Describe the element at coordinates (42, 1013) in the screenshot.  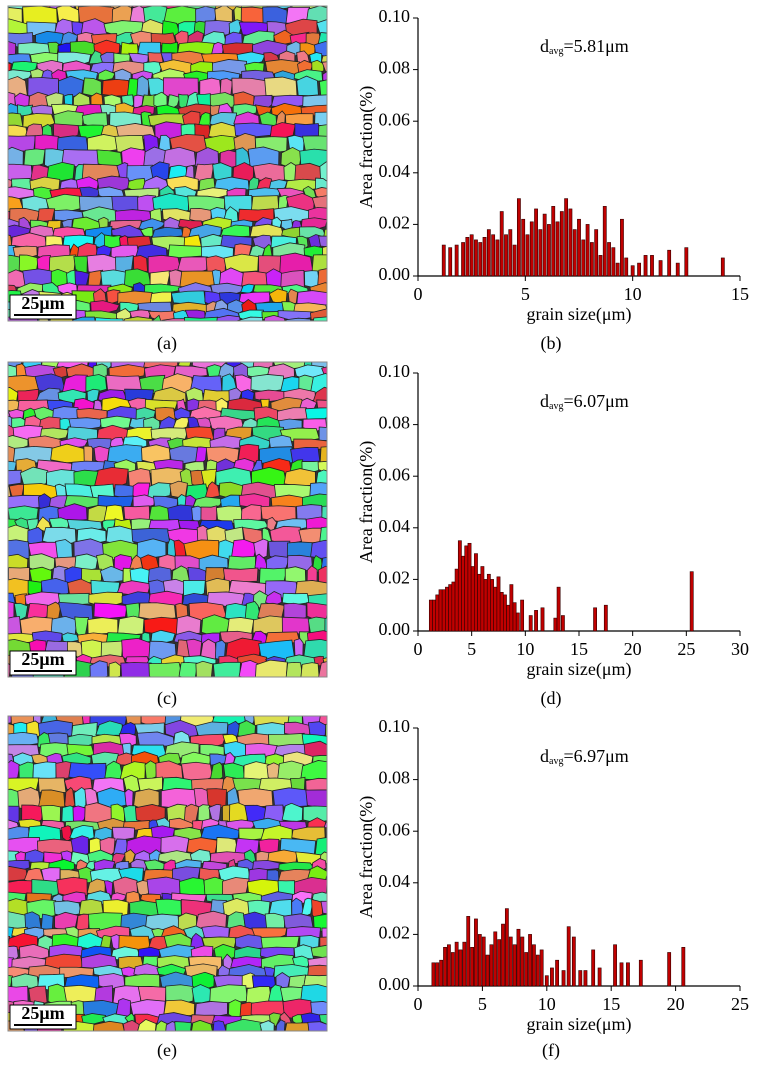
I see `scale-label: 25μm` at that location.